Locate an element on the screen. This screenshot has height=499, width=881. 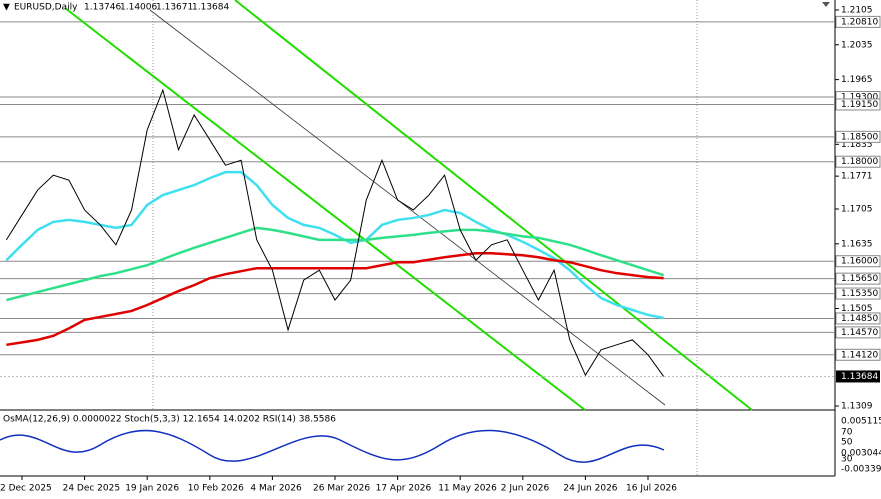
x-tick-label: 26 Mar 2026 is located at coordinates (341, 489).